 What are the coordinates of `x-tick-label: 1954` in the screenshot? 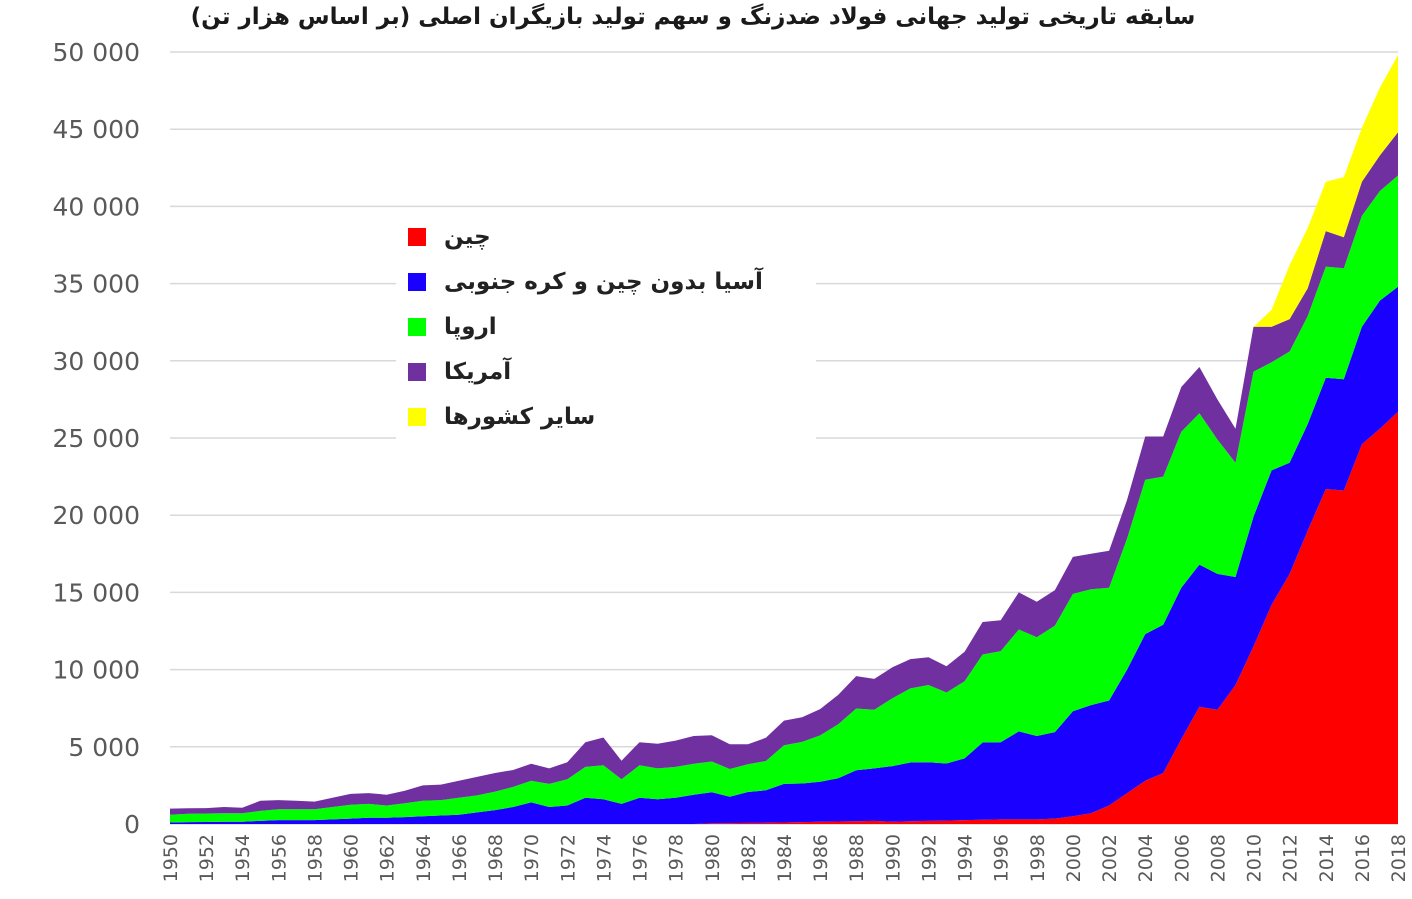 It's located at (243, 858).